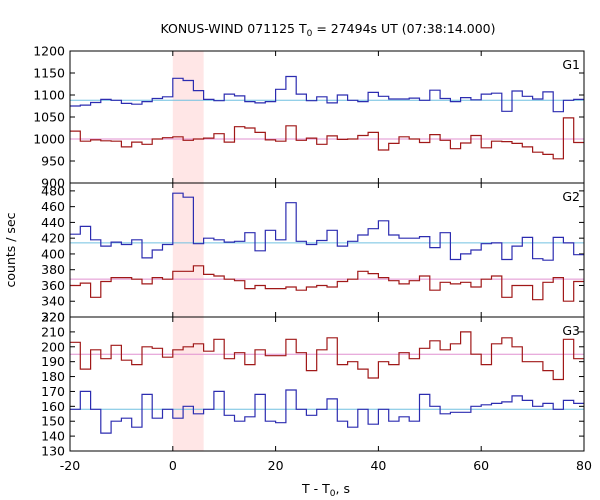  I want to click on title-rest: = 27494s UT (07:38:14.000), so click(403, 28).